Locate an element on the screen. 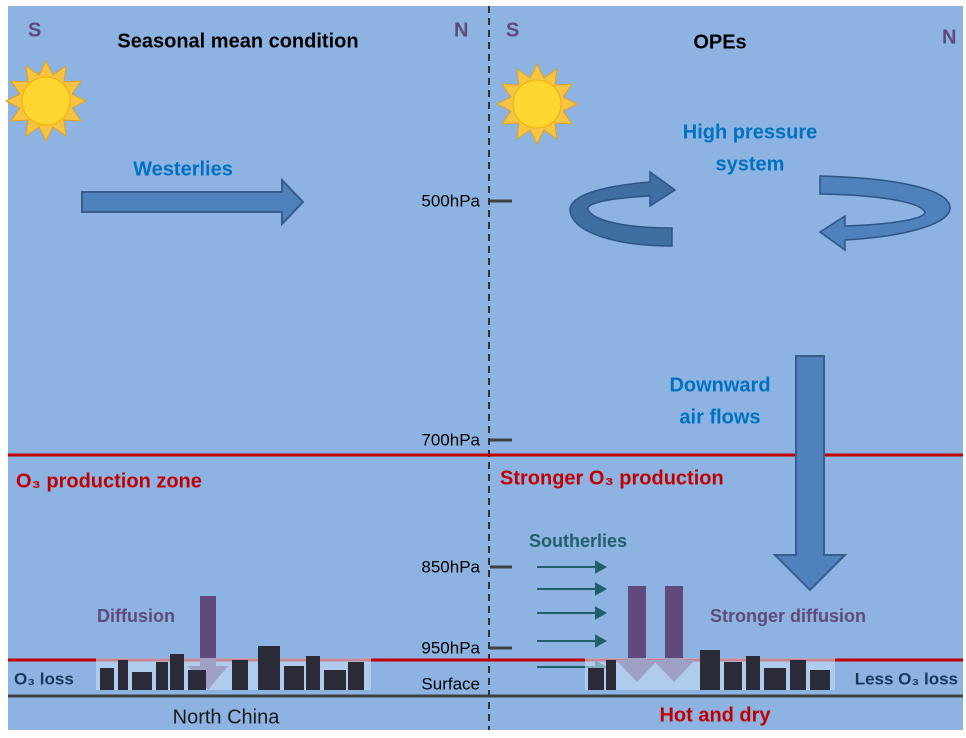 The width and height of the screenshot is (966, 738). anticyclone-arrow-left is located at coordinates (623, 208).